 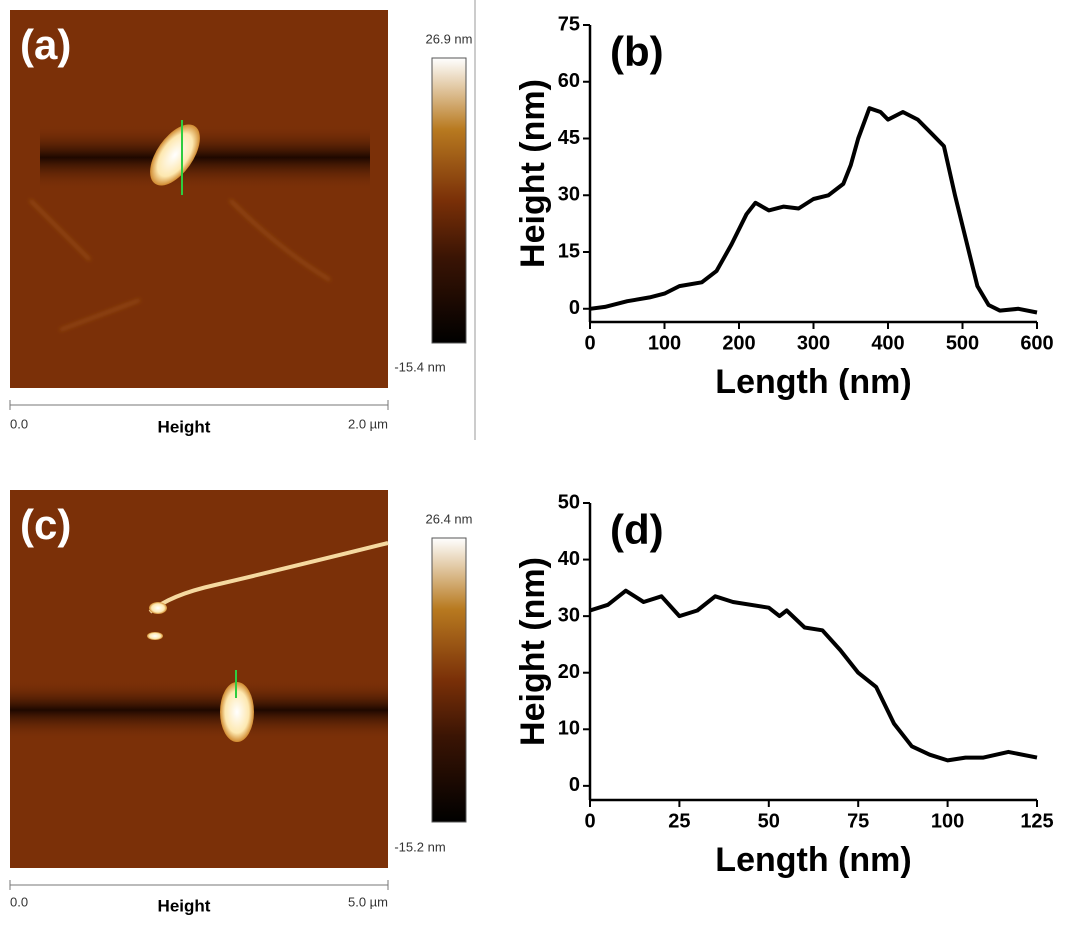 What do you see at coordinates (569, 502) in the screenshot?
I see `y-tick-label: 50` at bounding box center [569, 502].